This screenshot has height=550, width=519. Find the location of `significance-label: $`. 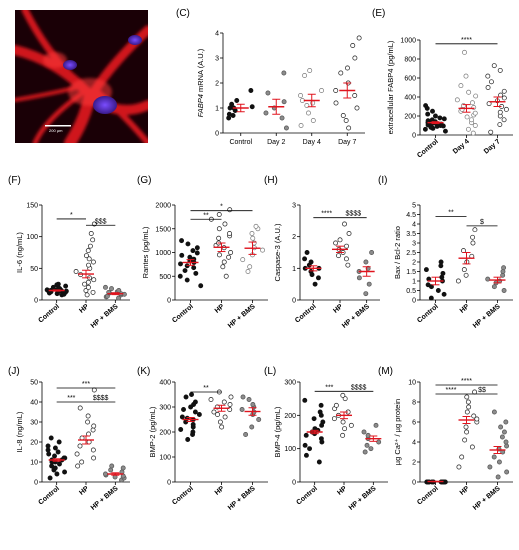

significance-label: $ is located at coordinates (482, 222).